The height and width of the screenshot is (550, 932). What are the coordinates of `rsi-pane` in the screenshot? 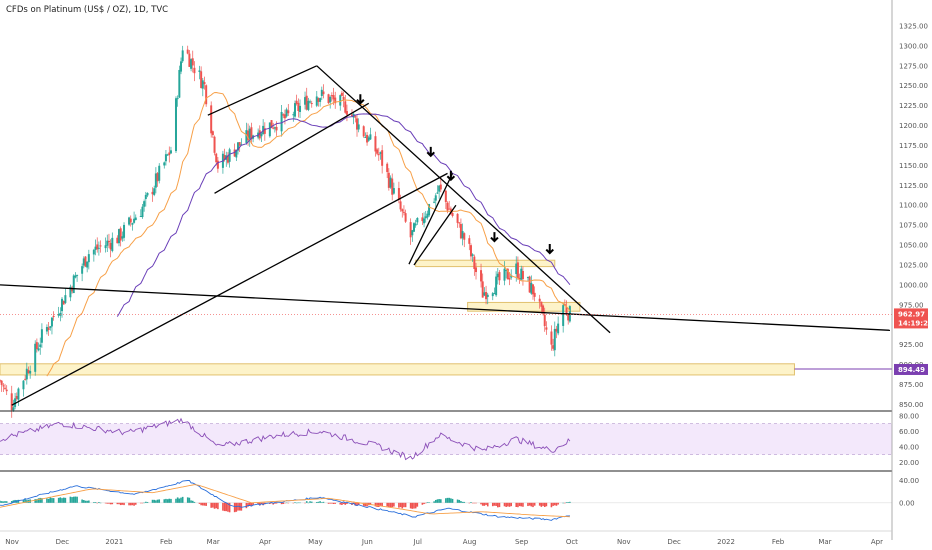 It's located at (446, 439).